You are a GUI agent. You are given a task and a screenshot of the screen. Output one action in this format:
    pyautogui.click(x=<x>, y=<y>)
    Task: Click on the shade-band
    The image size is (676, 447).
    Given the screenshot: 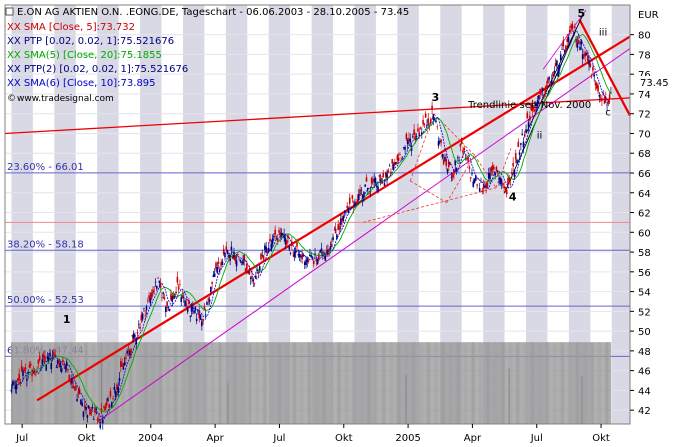 What is the action you would take?
    pyautogui.click(x=451, y=214)
    